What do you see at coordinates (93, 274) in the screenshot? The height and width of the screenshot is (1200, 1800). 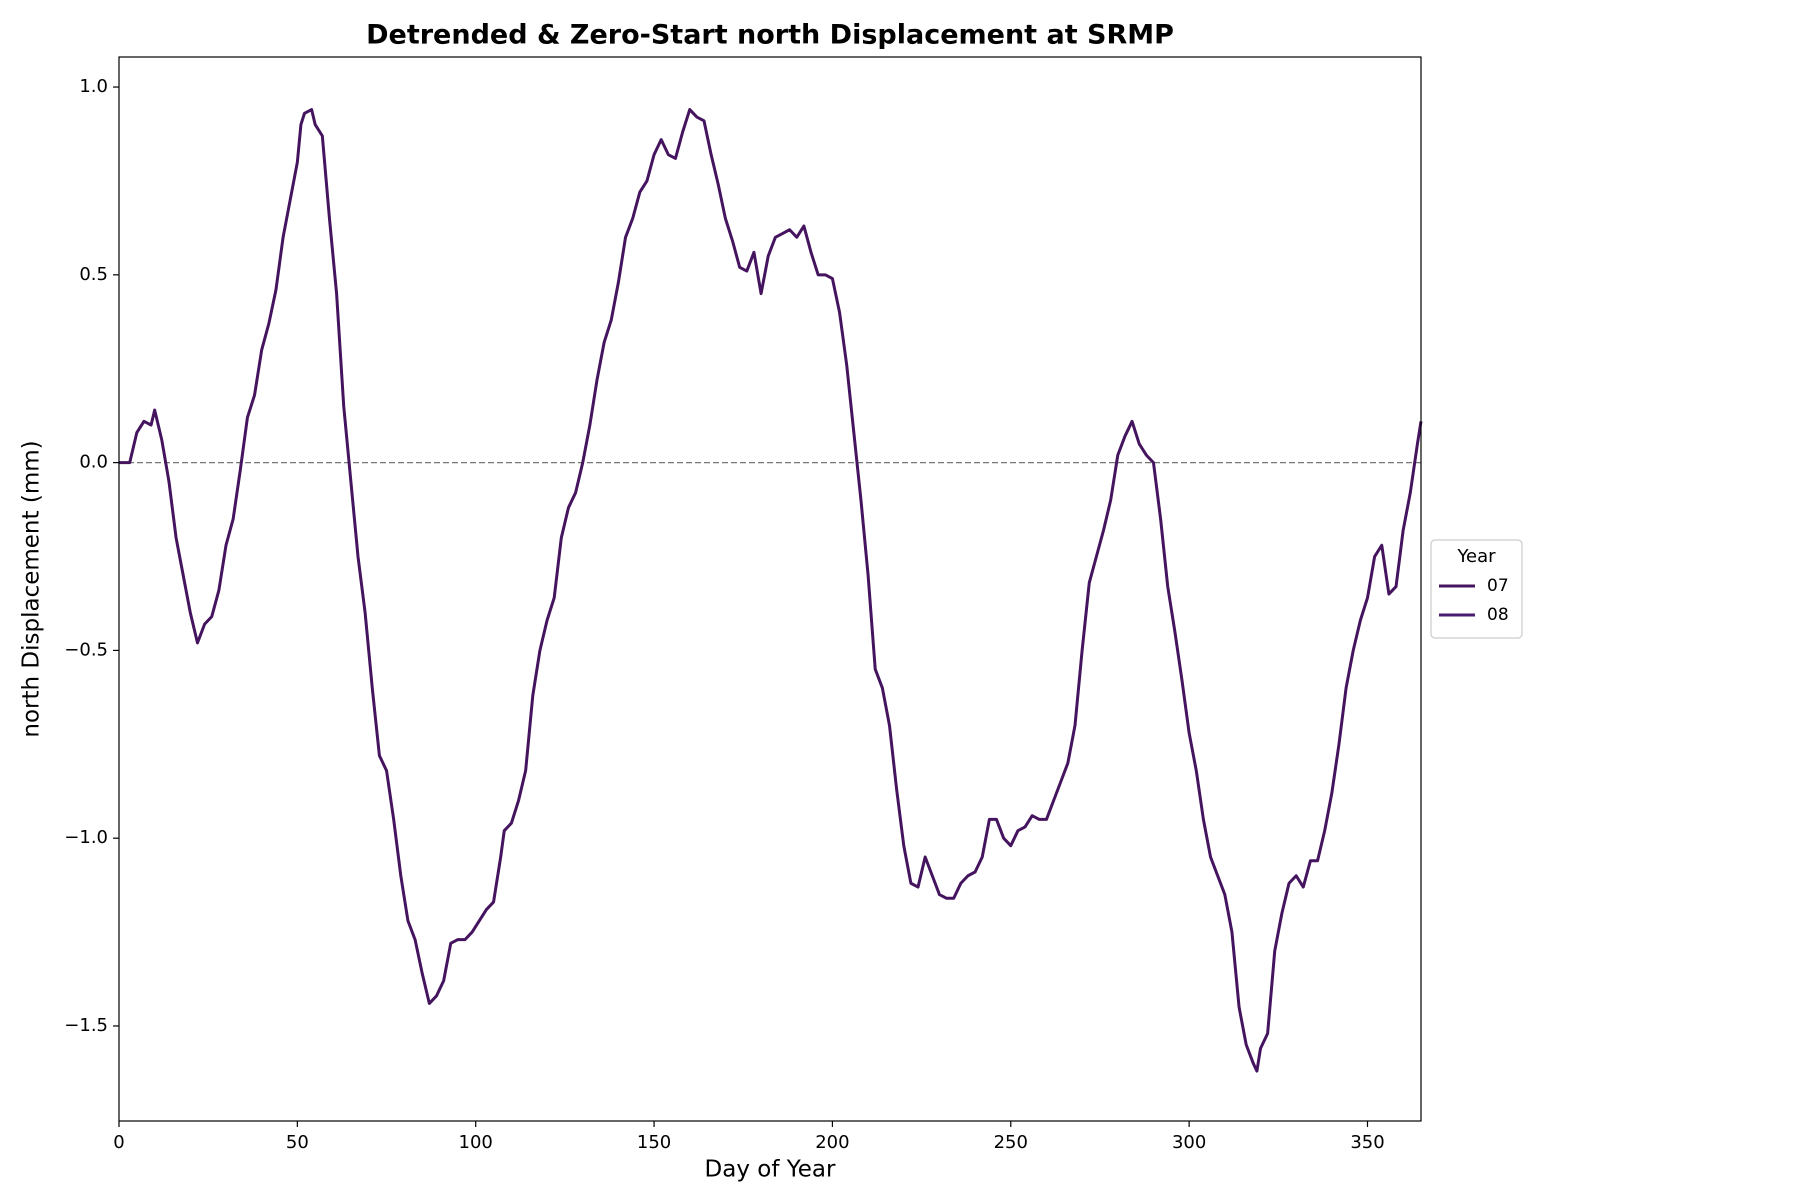 I see `y-tick-label: 0.5` at bounding box center [93, 274].